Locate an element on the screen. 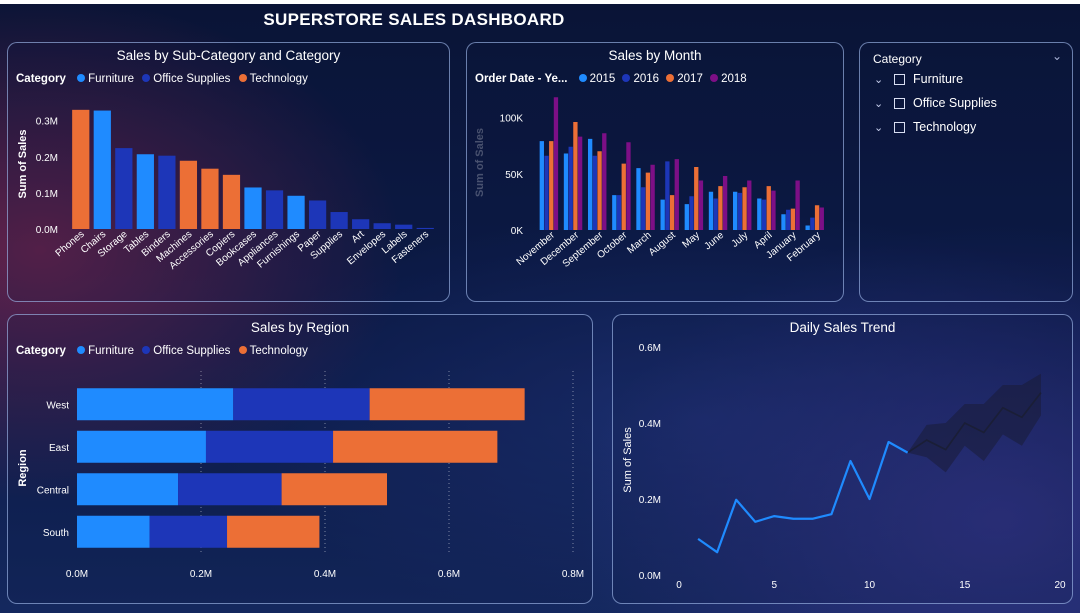  slicer-option-label: Office Supplies is located at coordinates (955, 103).